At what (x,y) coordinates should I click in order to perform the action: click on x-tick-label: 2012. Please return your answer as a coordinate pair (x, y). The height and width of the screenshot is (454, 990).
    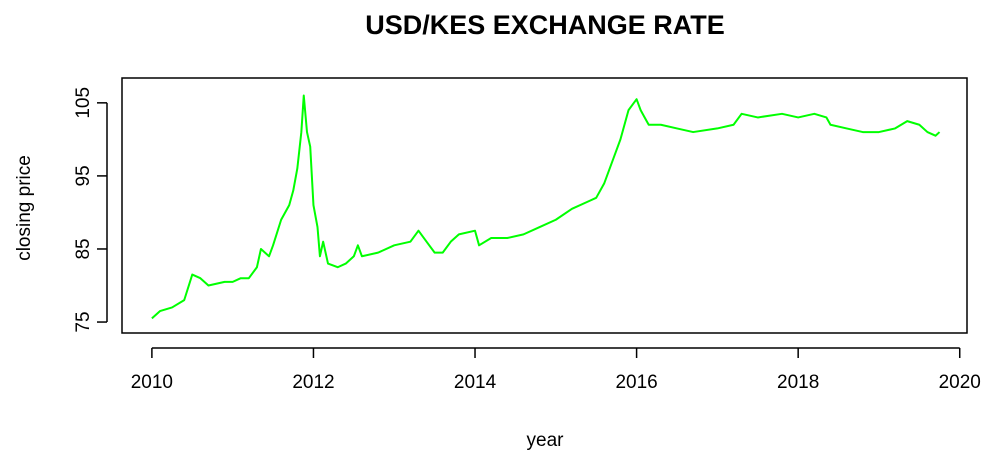
    Looking at the image, I should click on (313, 382).